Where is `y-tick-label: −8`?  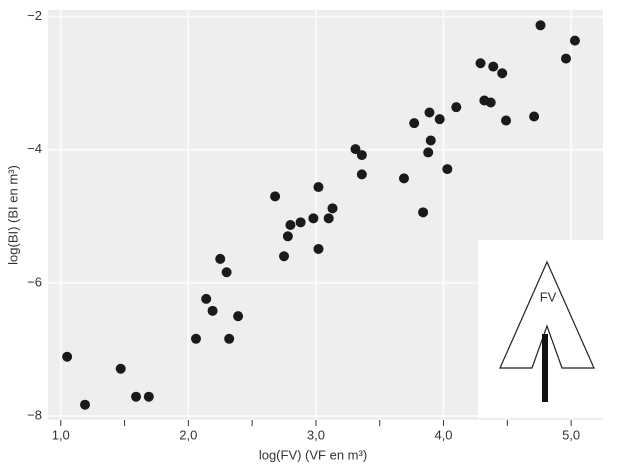
y-tick-label: −8 is located at coordinates (34, 414).